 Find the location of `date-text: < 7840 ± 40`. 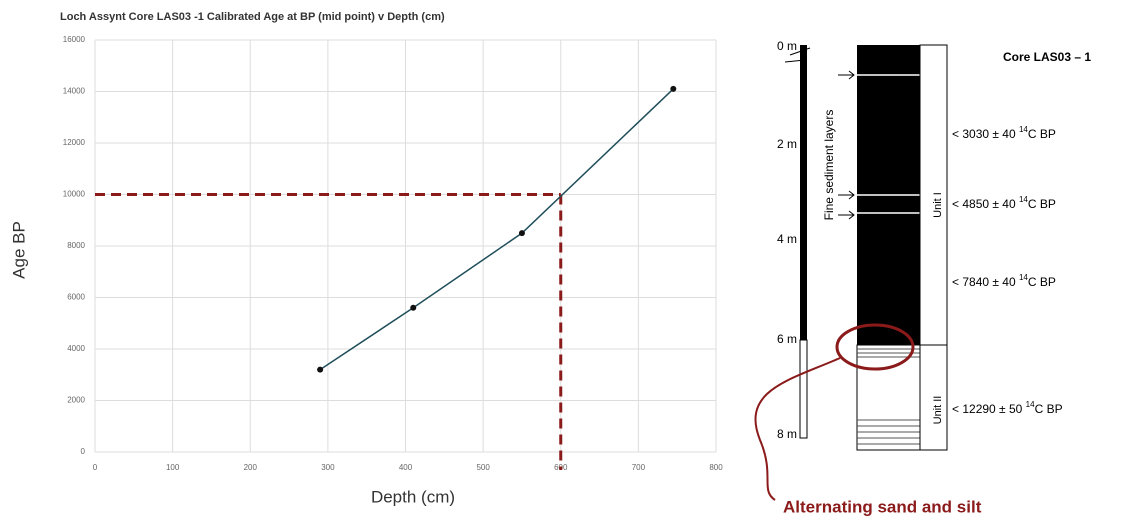

date-text: < 7840 ± 40 is located at coordinates (985, 282).